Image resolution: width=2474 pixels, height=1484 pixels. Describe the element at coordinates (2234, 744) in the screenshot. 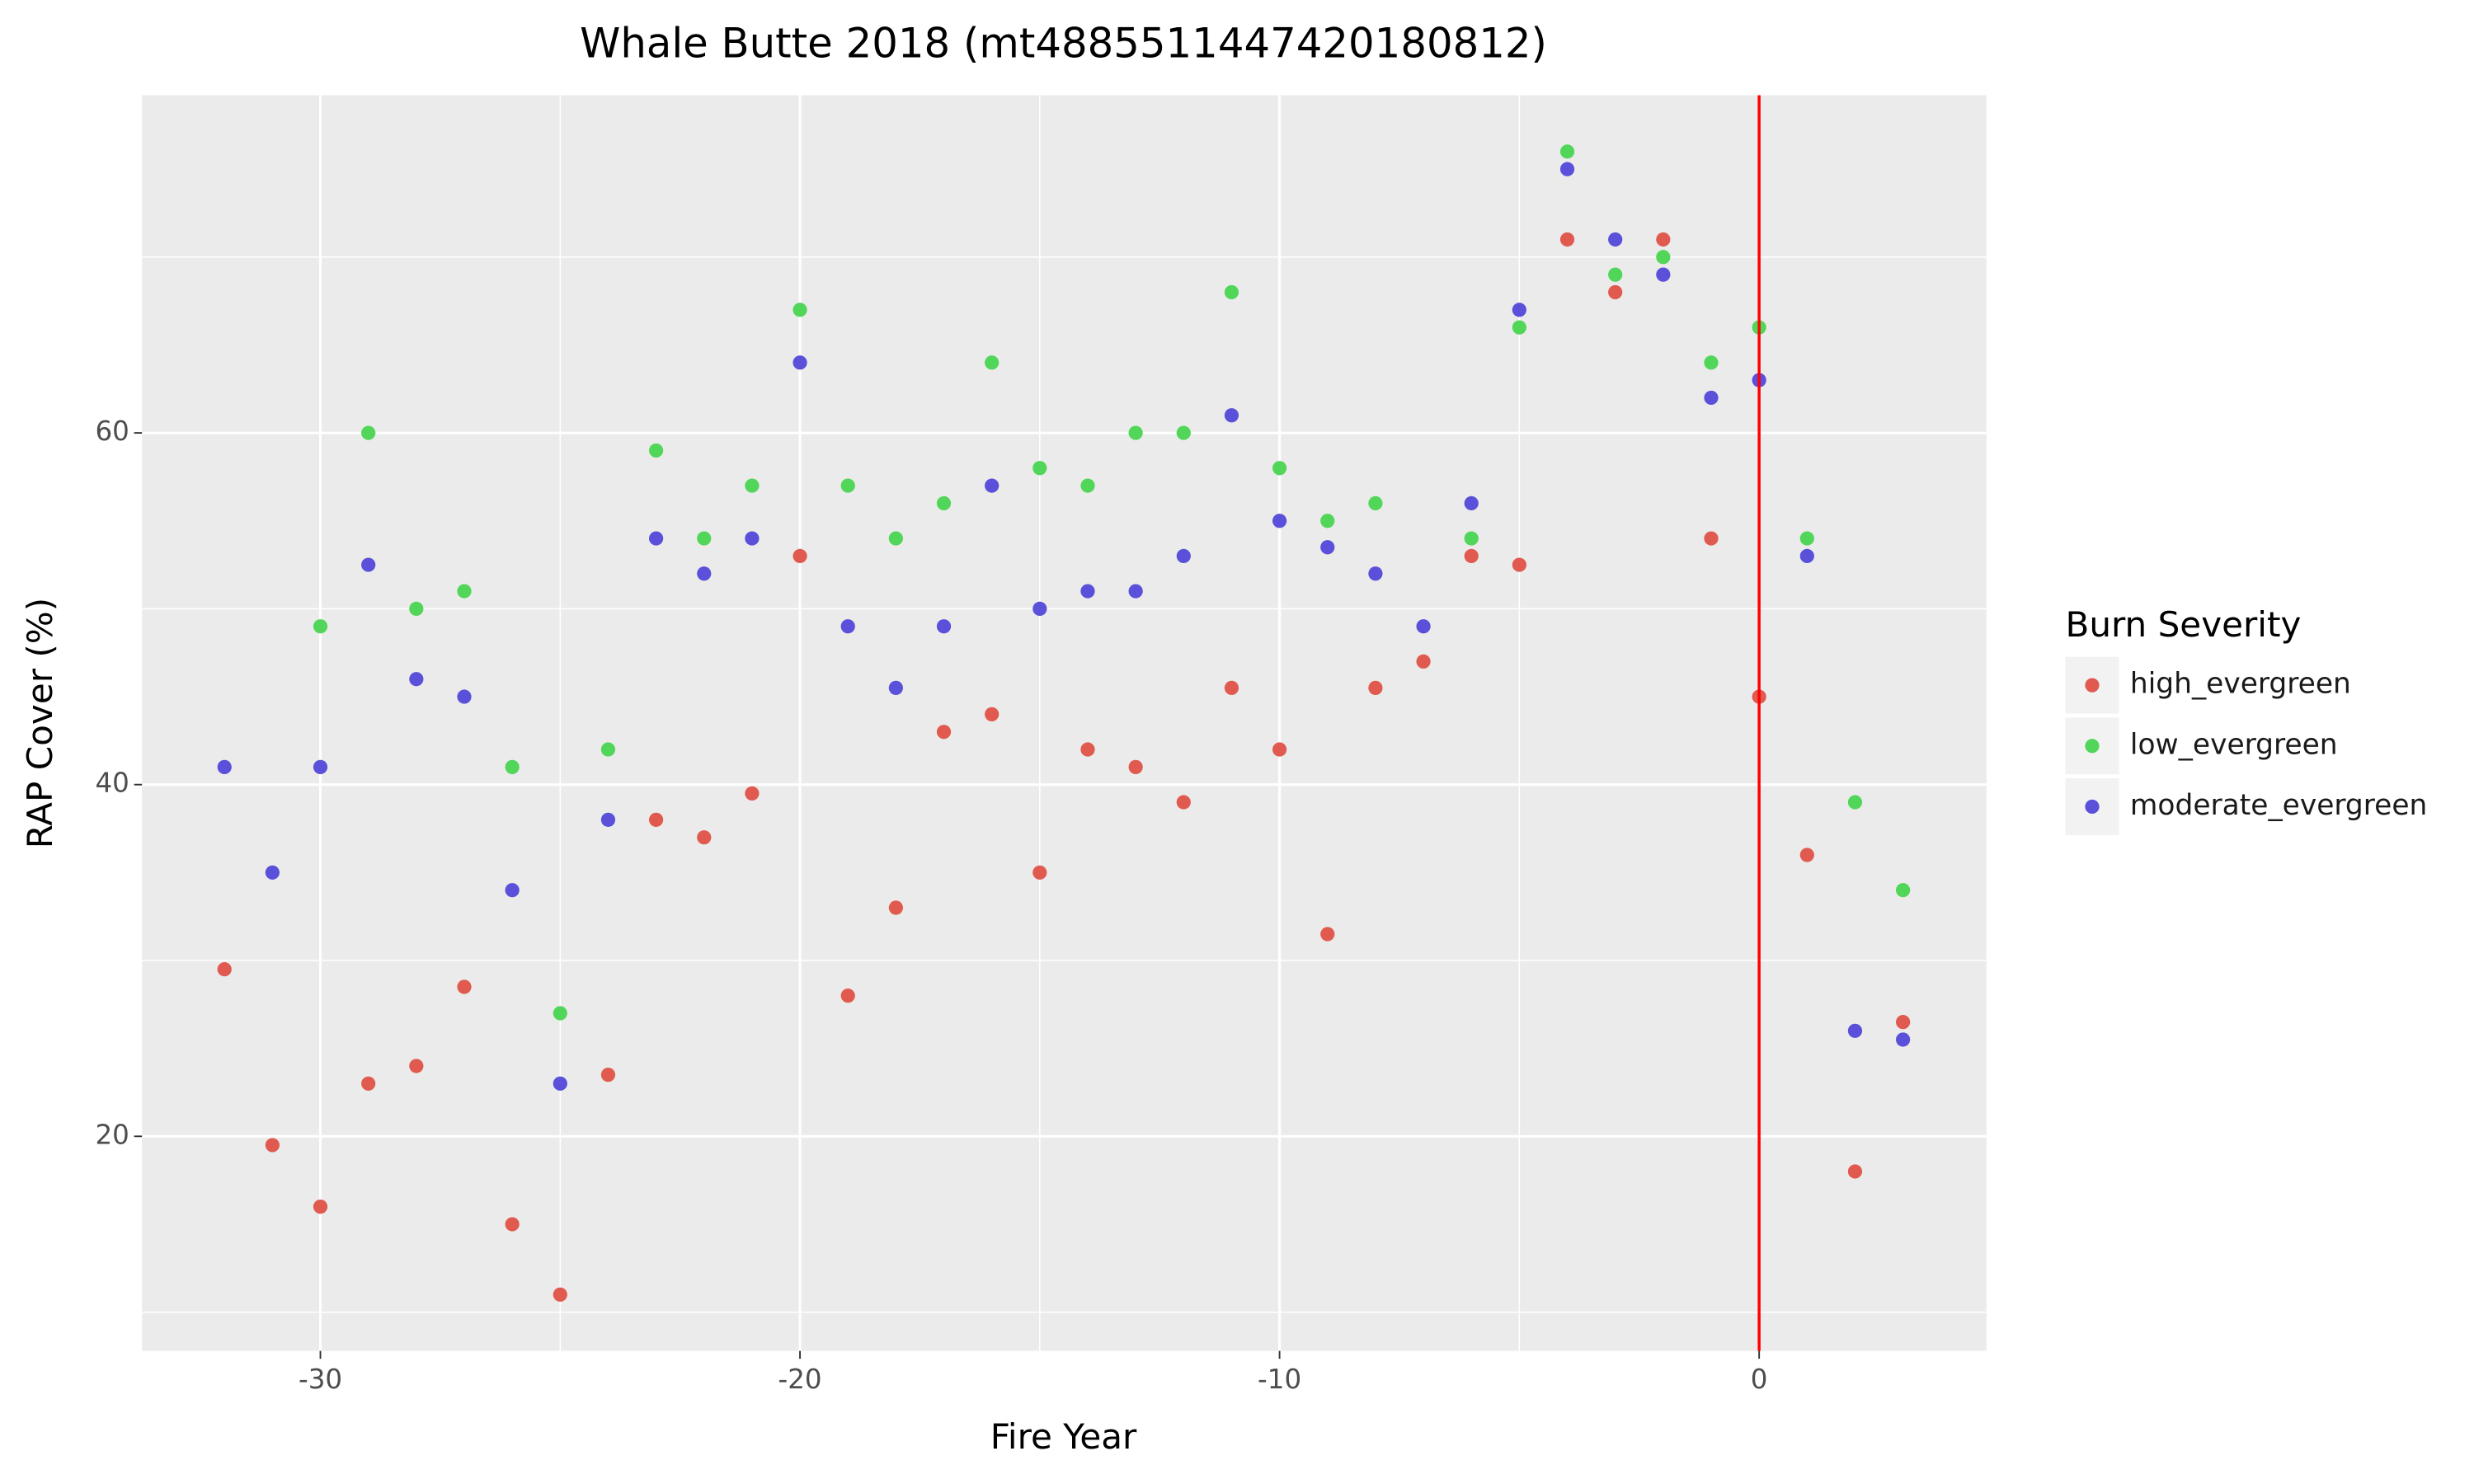

I see `legend-label: low_evergreen` at that location.